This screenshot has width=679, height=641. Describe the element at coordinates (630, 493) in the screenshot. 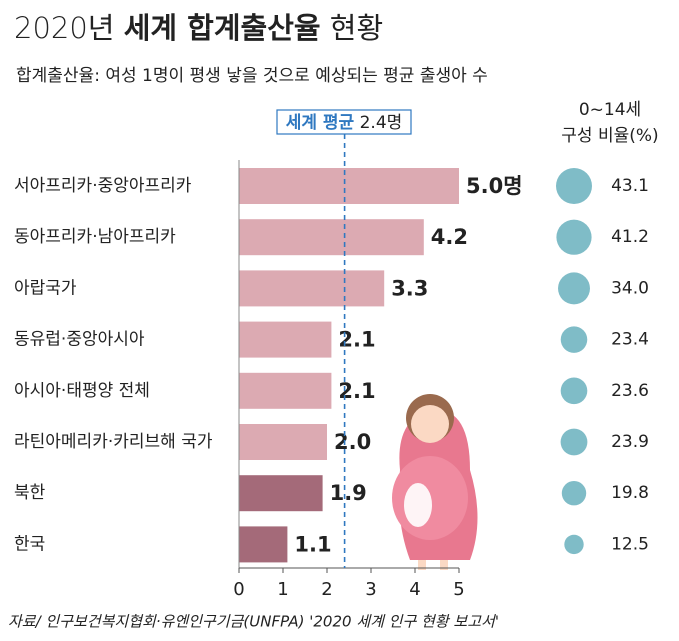

I see `bubble-label: 19.8` at that location.